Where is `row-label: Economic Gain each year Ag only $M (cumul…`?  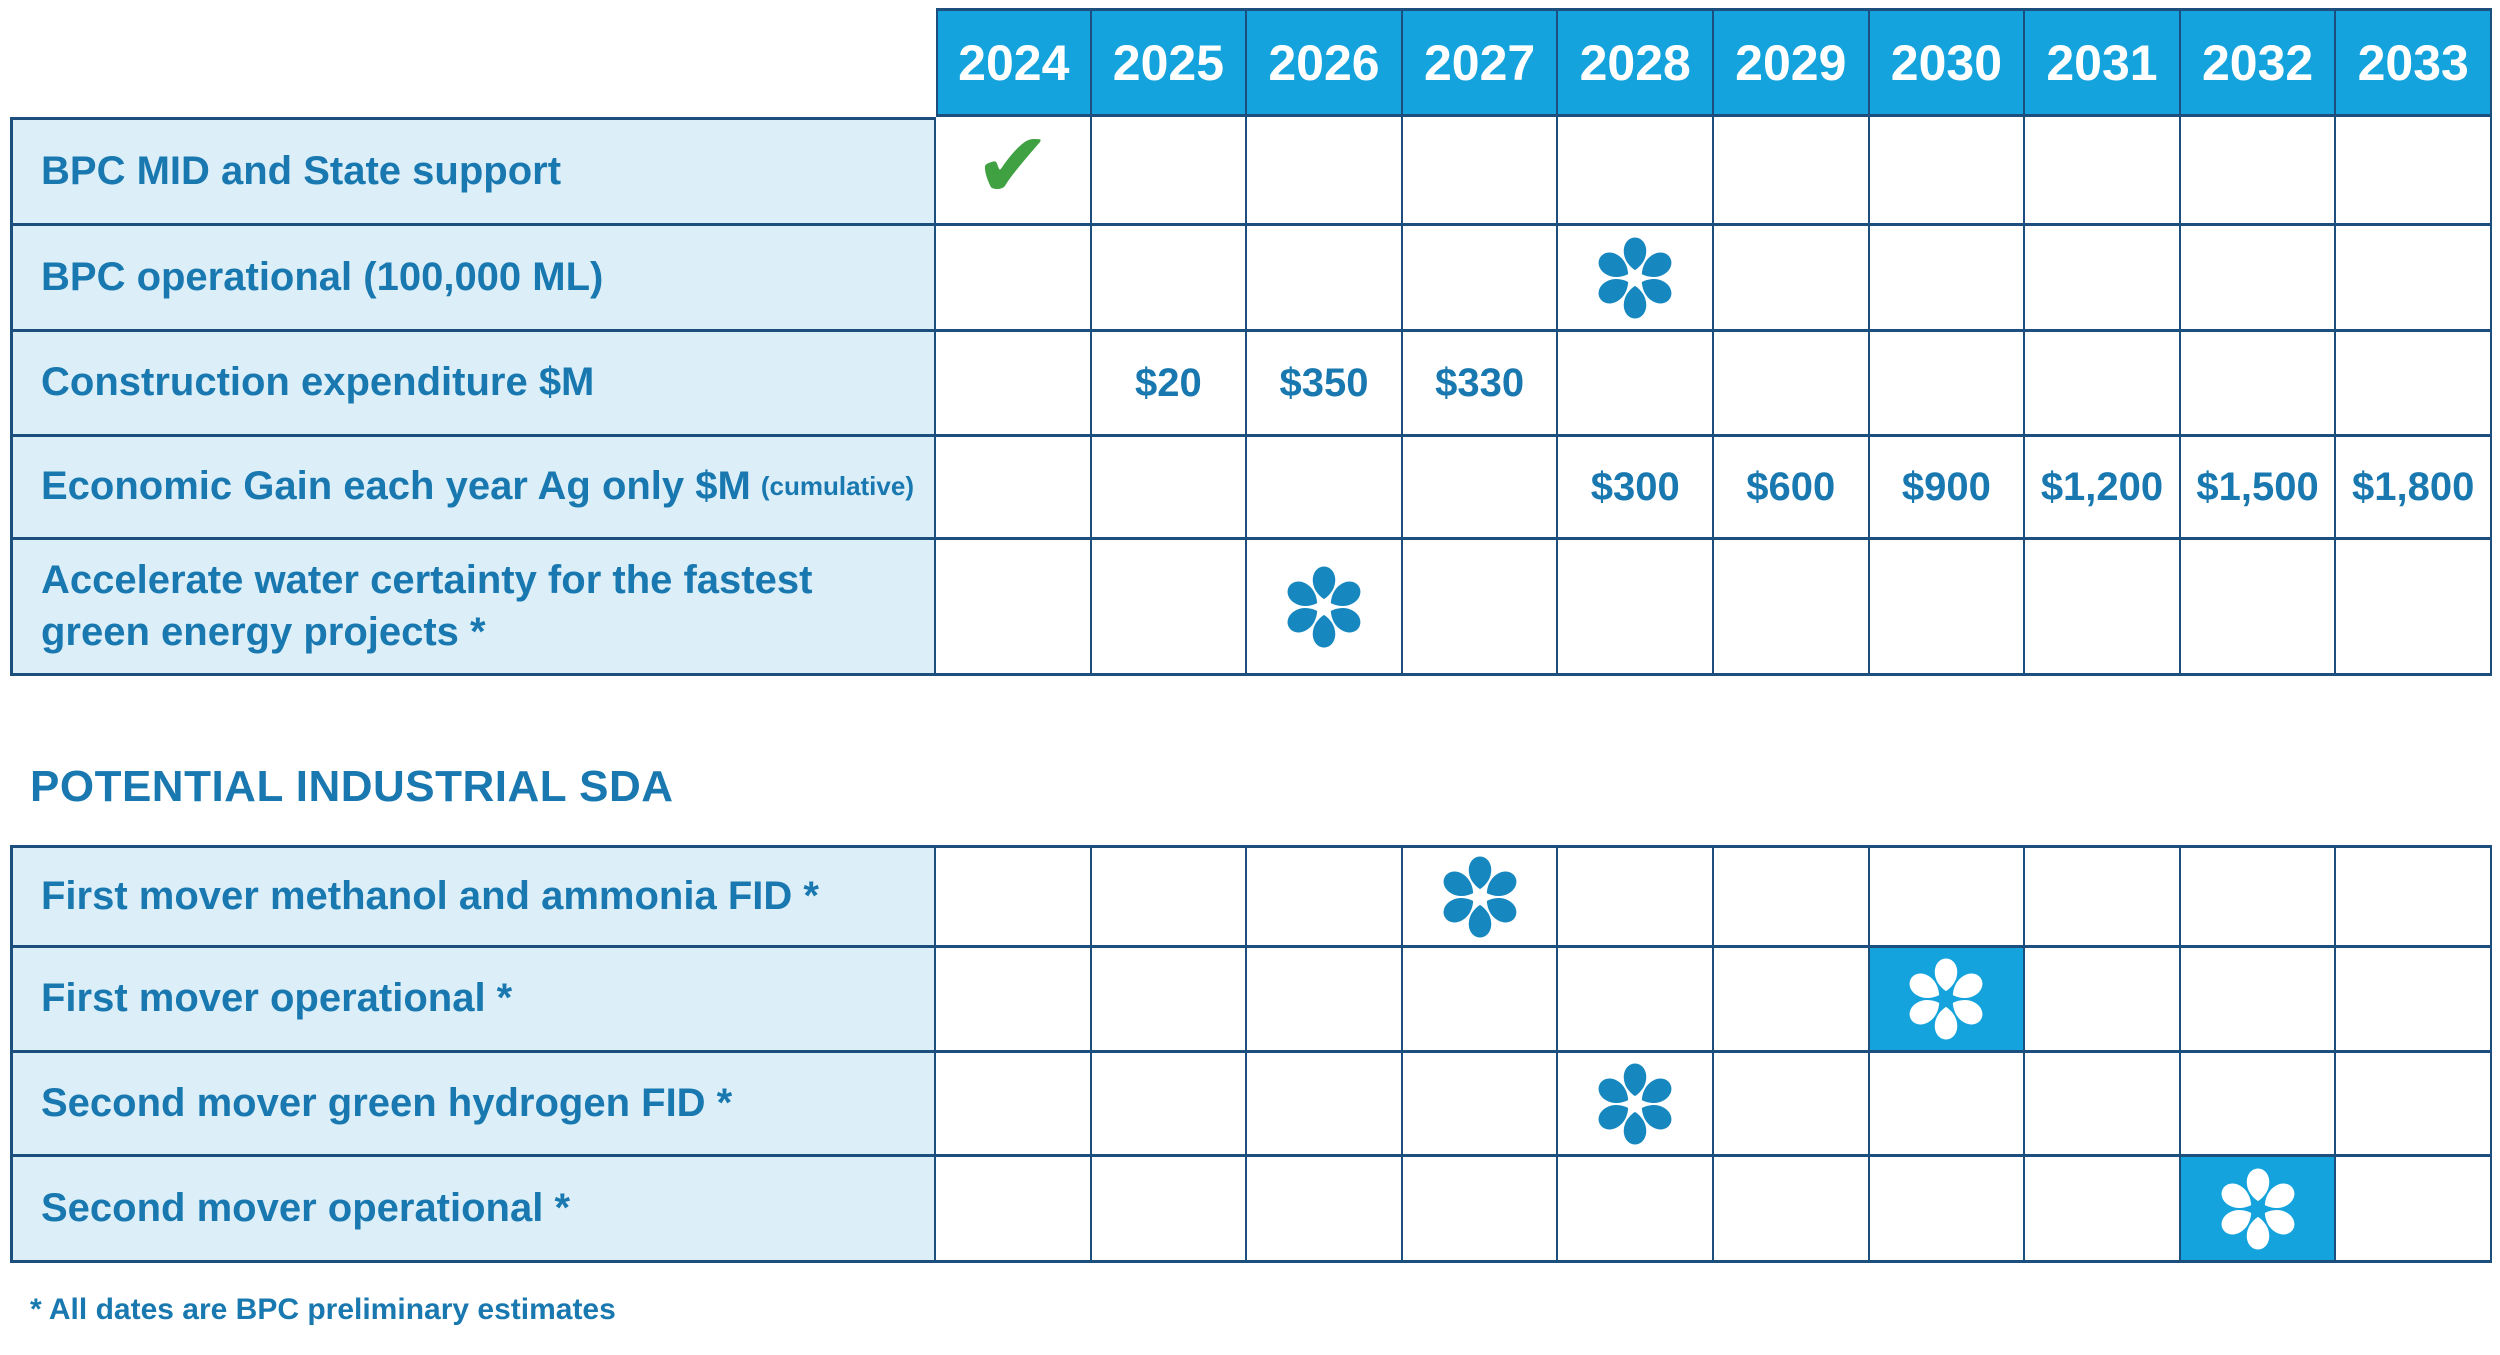
row-label: Economic Gain each year Ag only $M (cumul… is located at coordinates (473, 488).